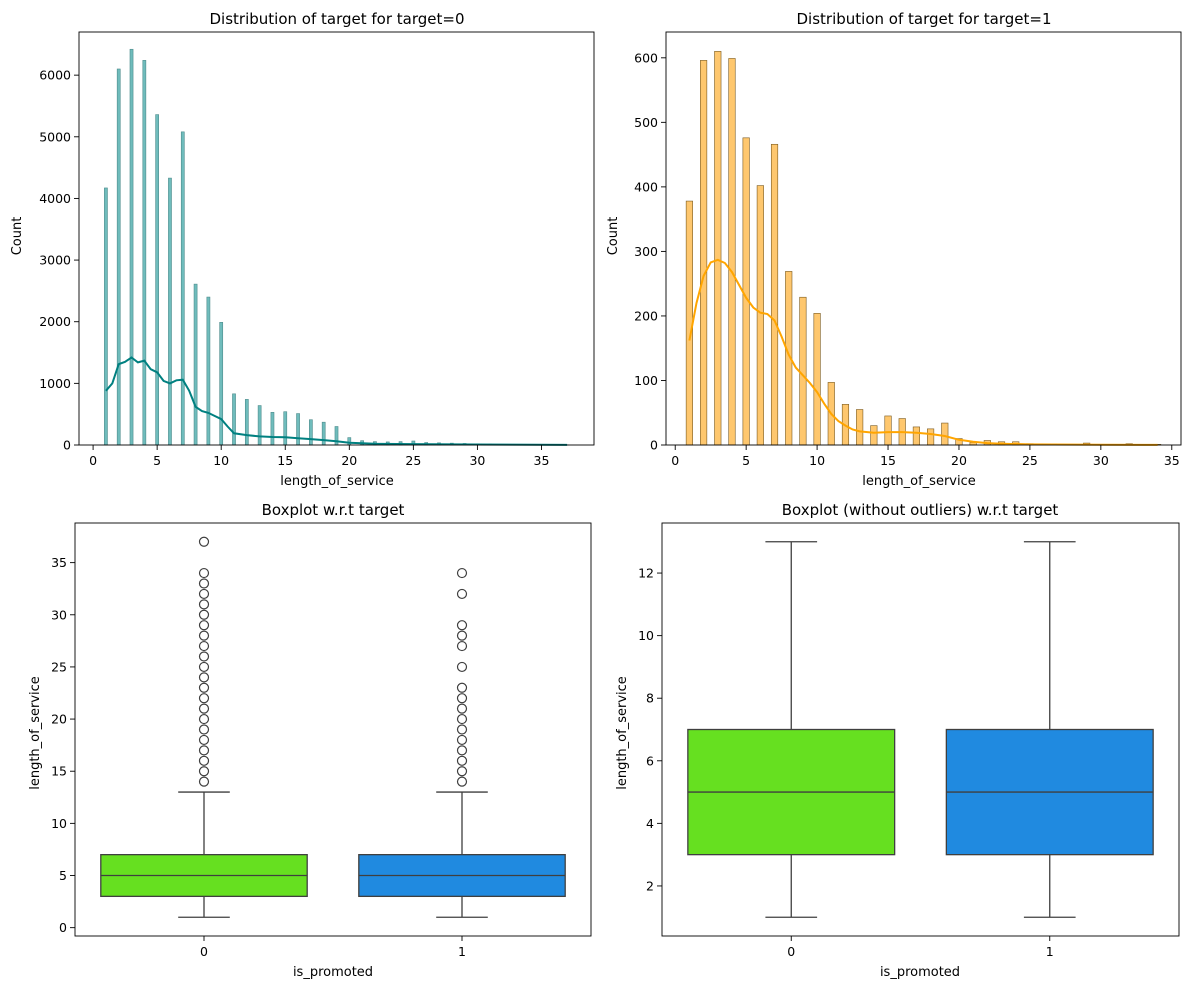 The width and height of the screenshot is (1188, 990). What do you see at coordinates (646, 57) in the screenshot?
I see `y-tick-label: 600` at bounding box center [646, 57].